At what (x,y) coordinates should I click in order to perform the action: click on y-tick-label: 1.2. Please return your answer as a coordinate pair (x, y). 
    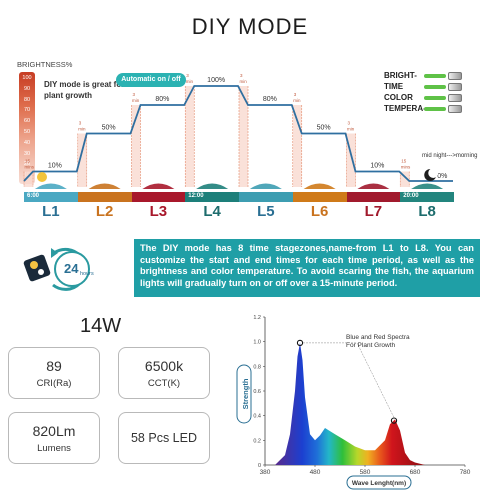
    Looking at the image, I should click on (257, 318).